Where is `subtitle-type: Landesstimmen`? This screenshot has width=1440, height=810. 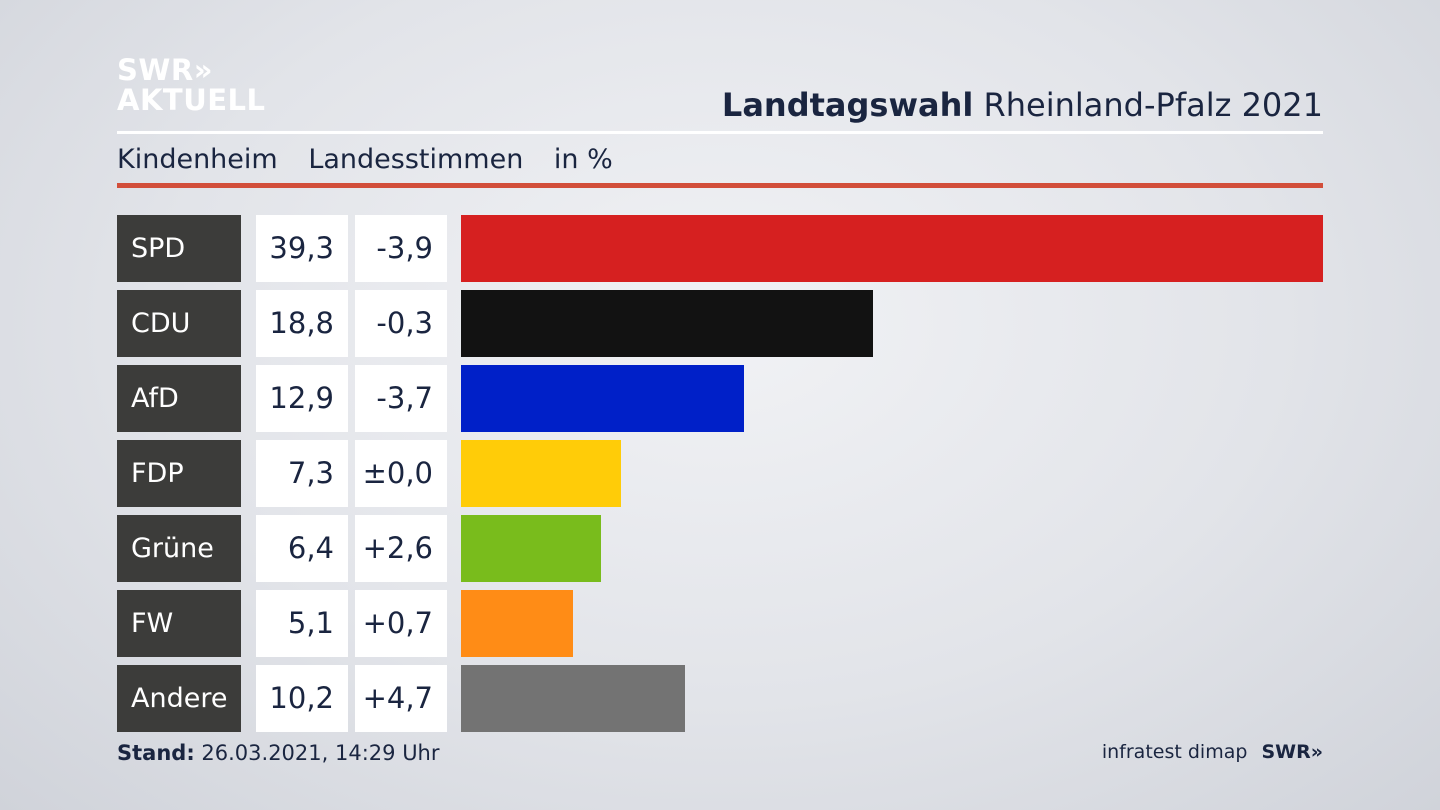
subtitle-type: Landesstimmen is located at coordinates (416, 159).